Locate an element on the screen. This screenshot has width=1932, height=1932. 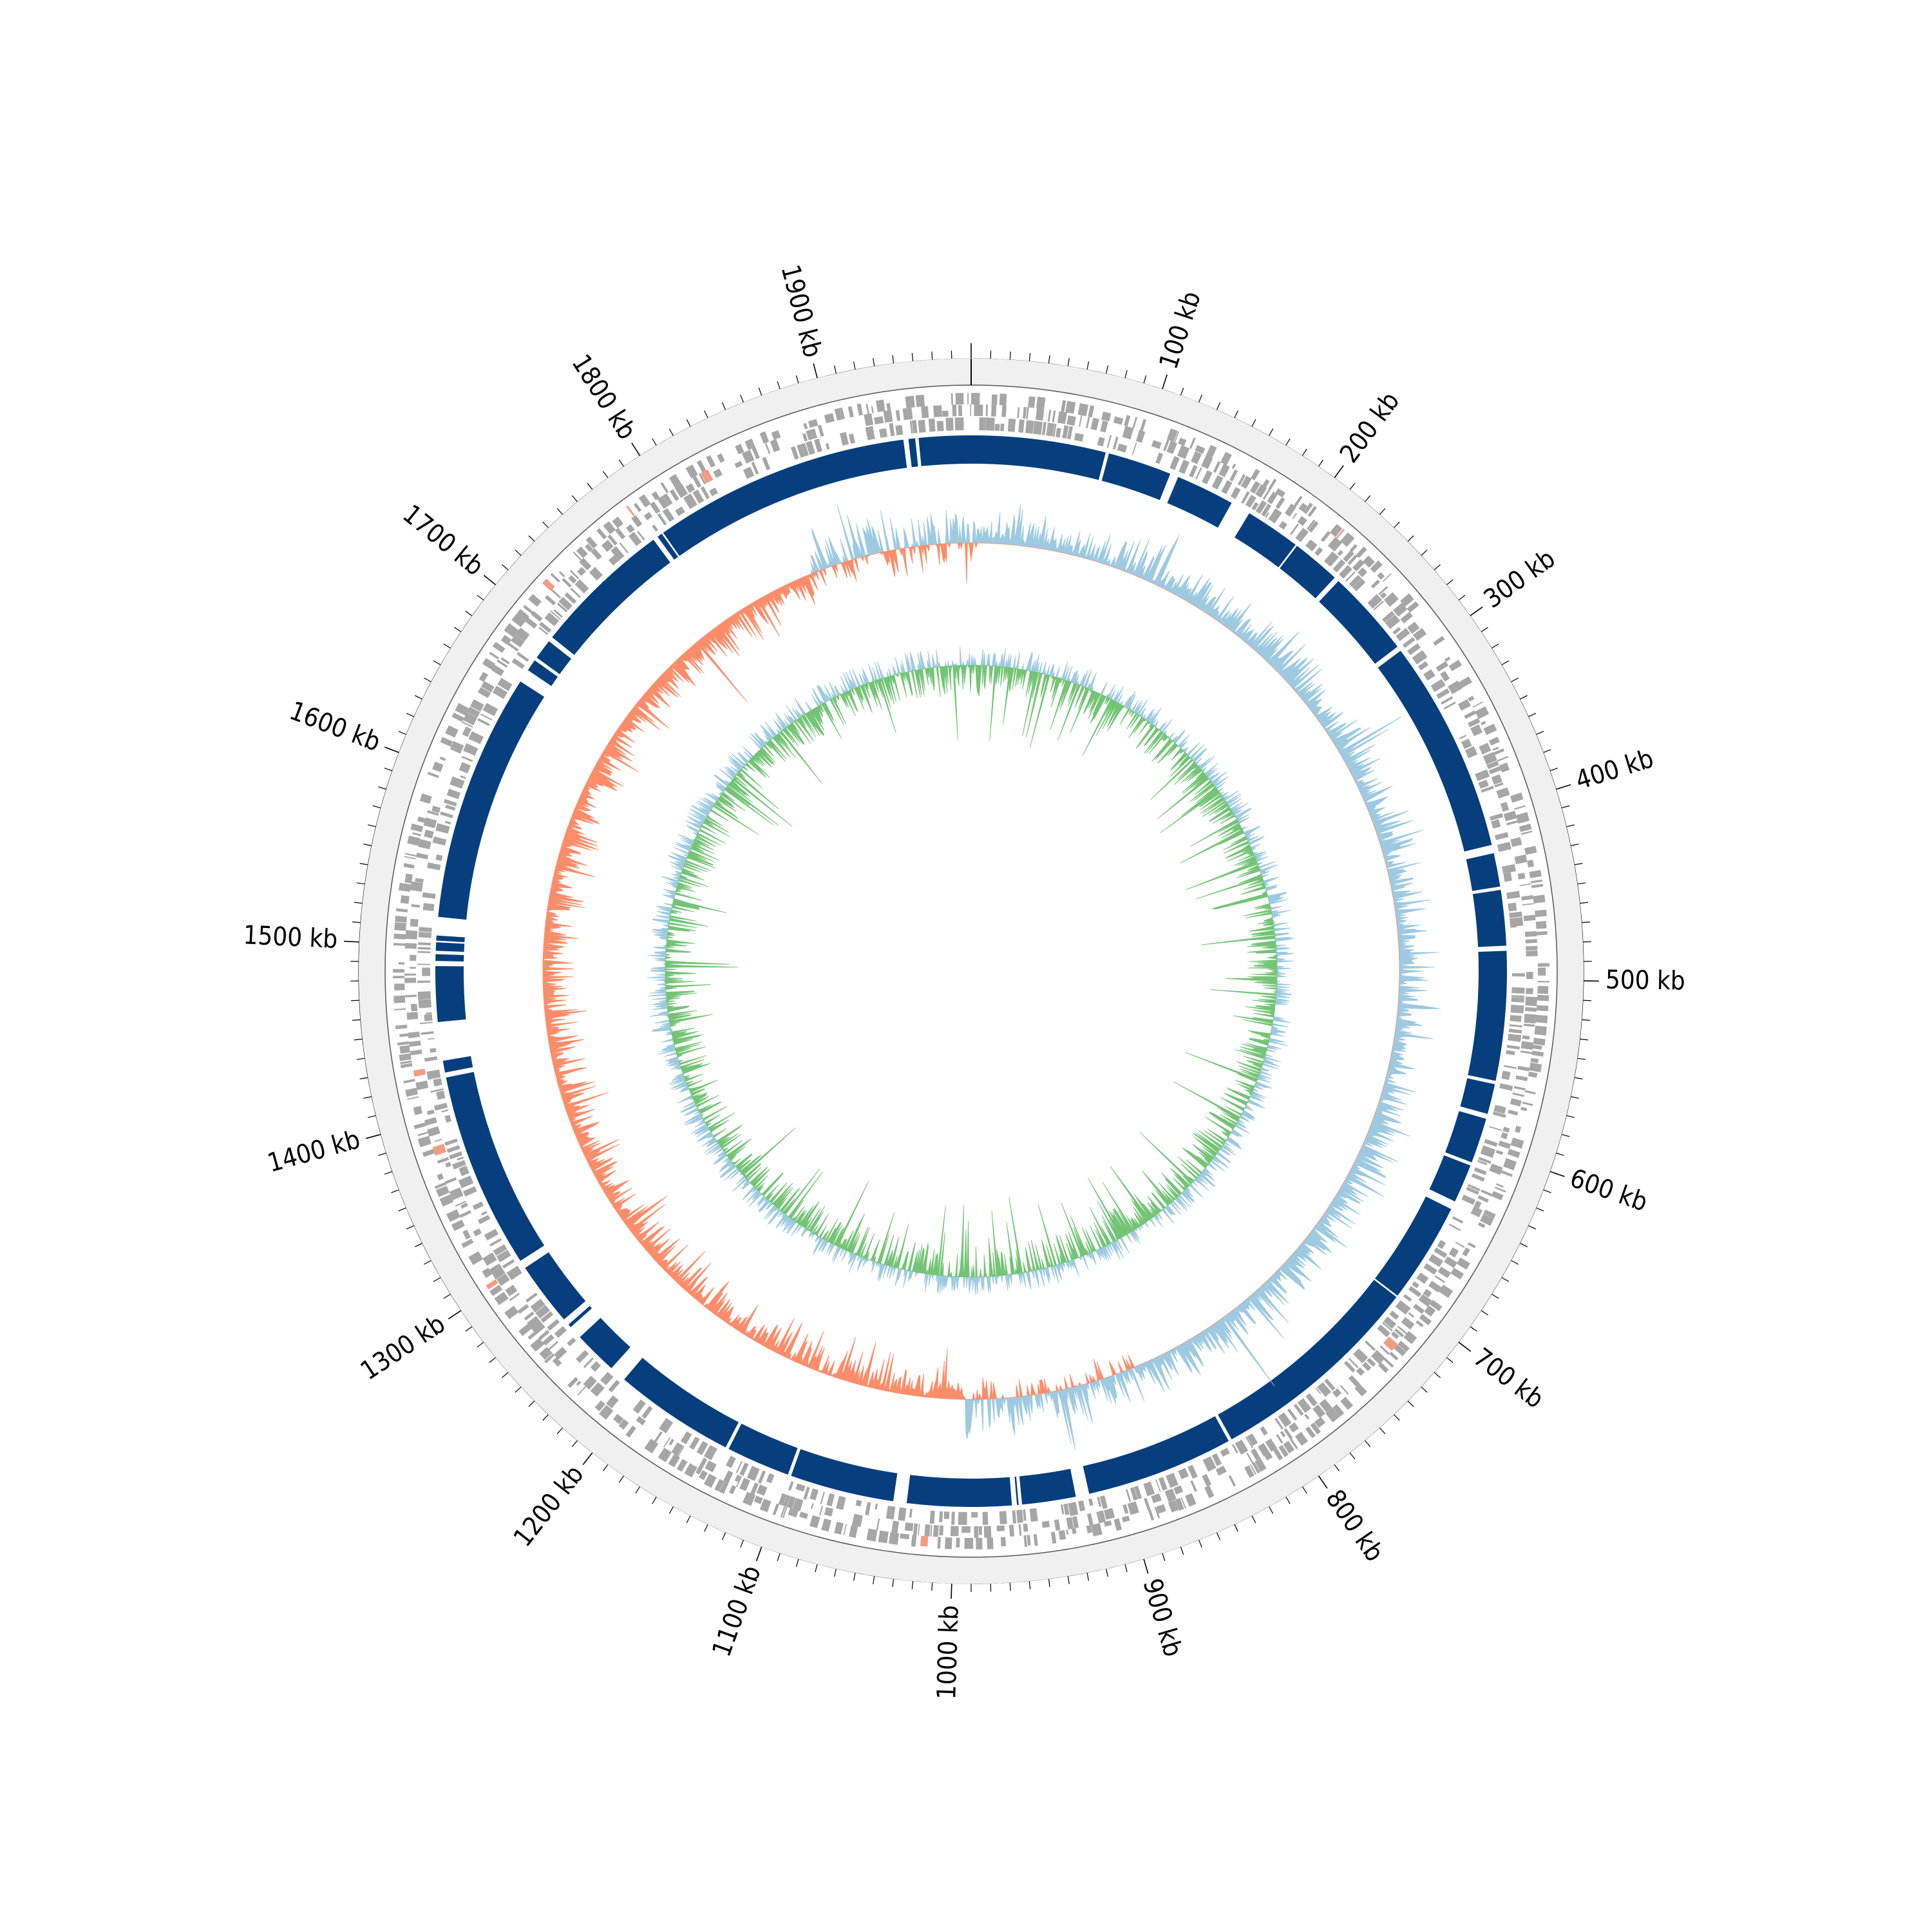
scale-label: 1100 kb is located at coordinates (736, 1611).